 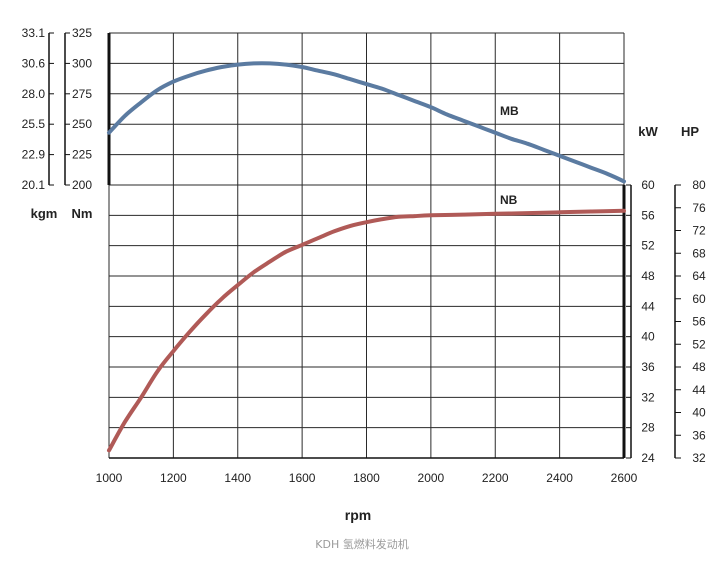 I want to click on hp-tick-label: 80, so click(x=699, y=185).